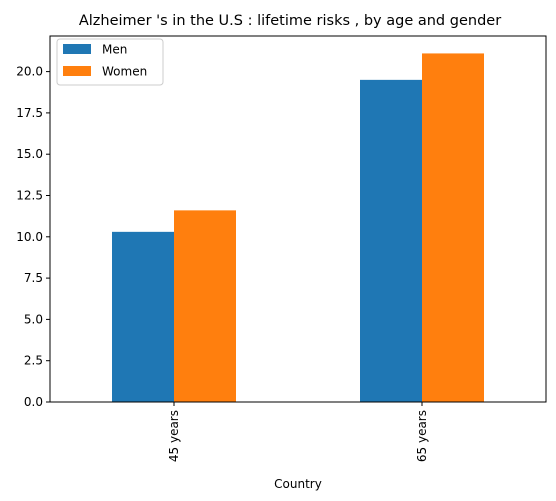 The image size is (556, 501). What do you see at coordinates (110, 62) in the screenshot?
I see `legend: Men Women` at bounding box center [110, 62].